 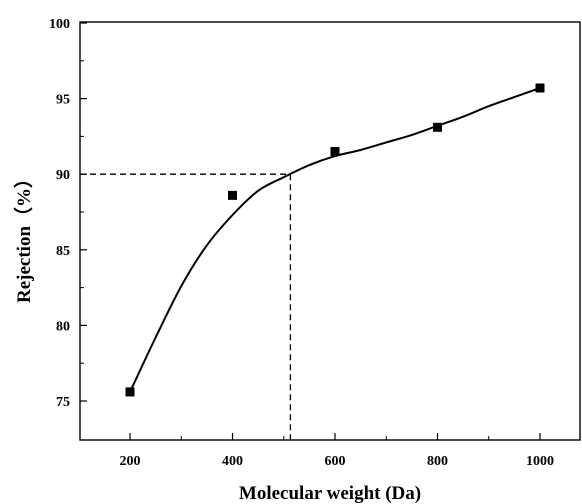 What do you see at coordinates (63, 100) in the screenshot?
I see `y-tick-label: 95` at bounding box center [63, 100].